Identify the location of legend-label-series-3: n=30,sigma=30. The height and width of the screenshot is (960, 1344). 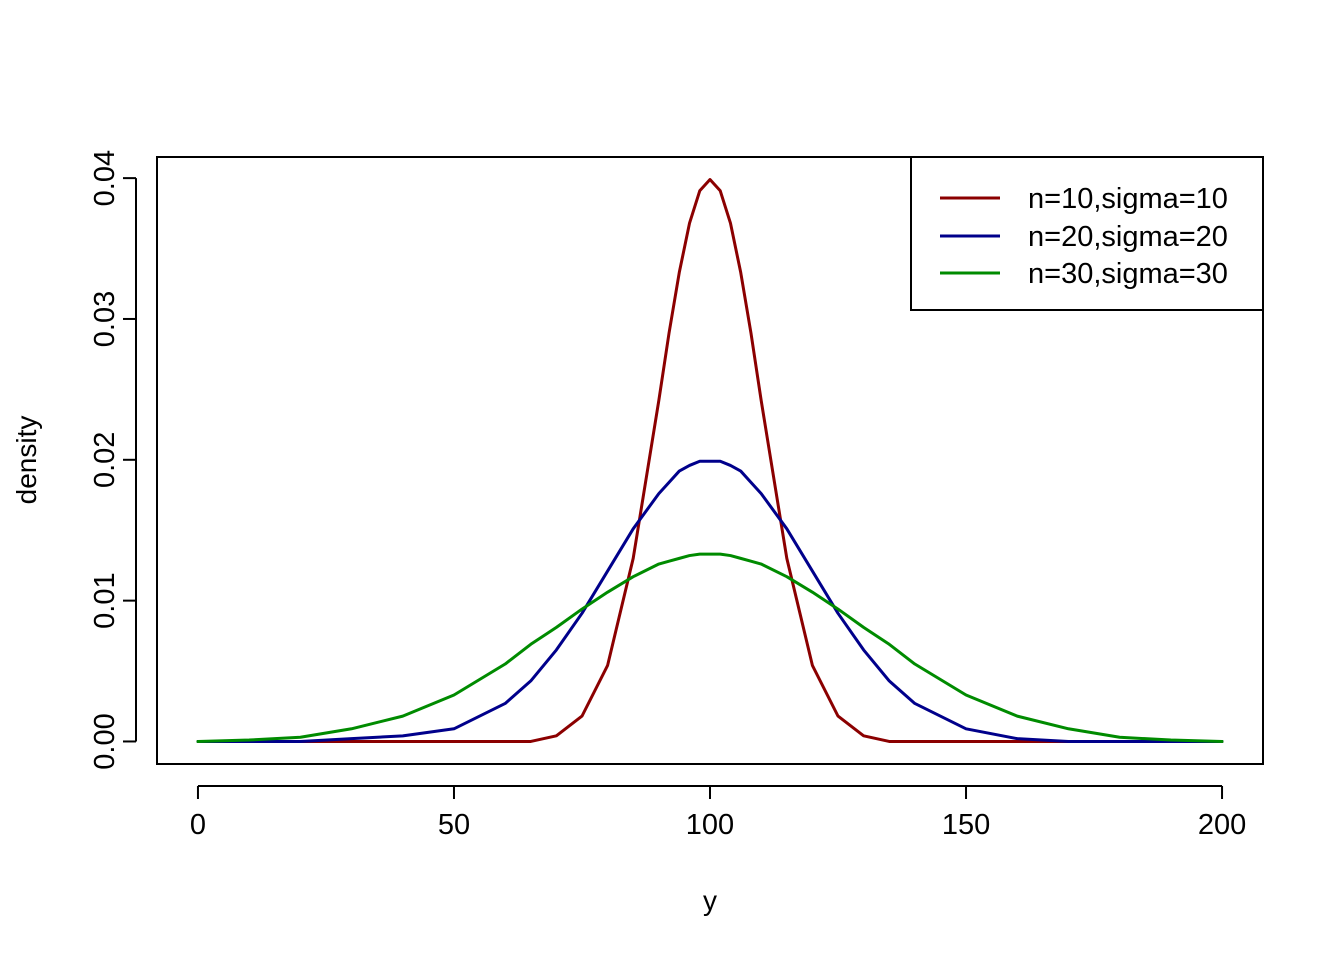
(1128, 274).